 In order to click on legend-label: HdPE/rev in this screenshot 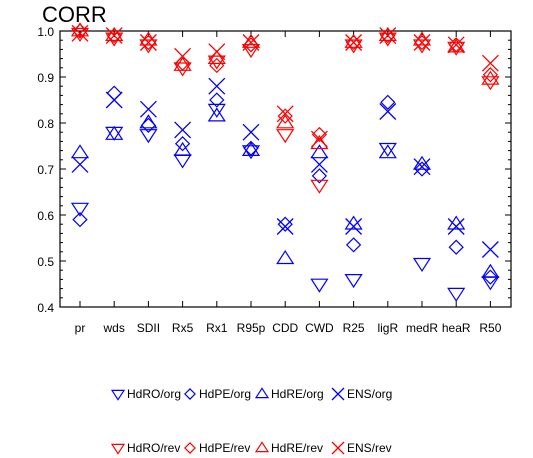, I will do `click(224, 448)`.